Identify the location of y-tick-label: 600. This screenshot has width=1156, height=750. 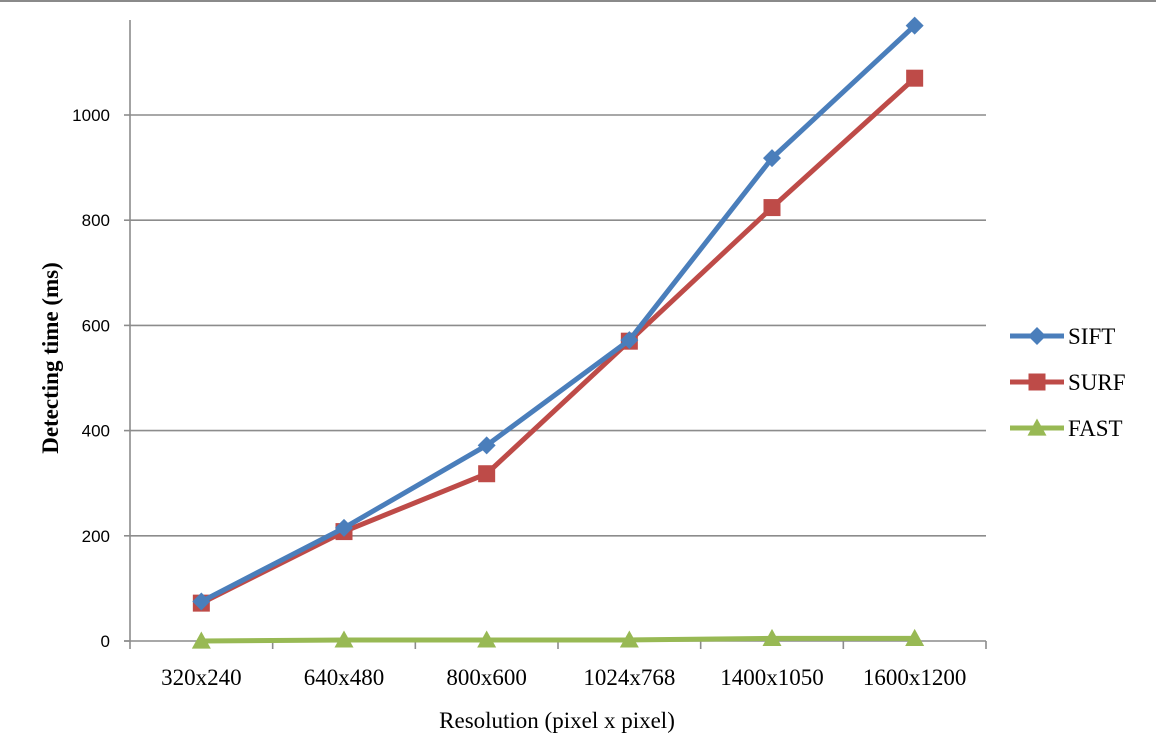
(96, 325).